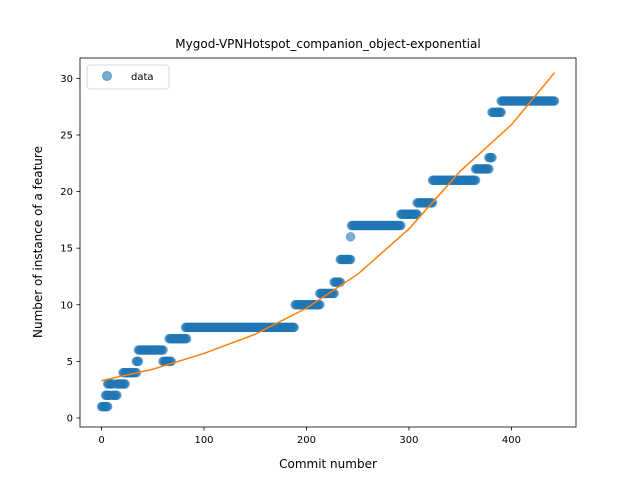  What do you see at coordinates (70, 418) in the screenshot?
I see `y-tick-label: 0` at bounding box center [70, 418].